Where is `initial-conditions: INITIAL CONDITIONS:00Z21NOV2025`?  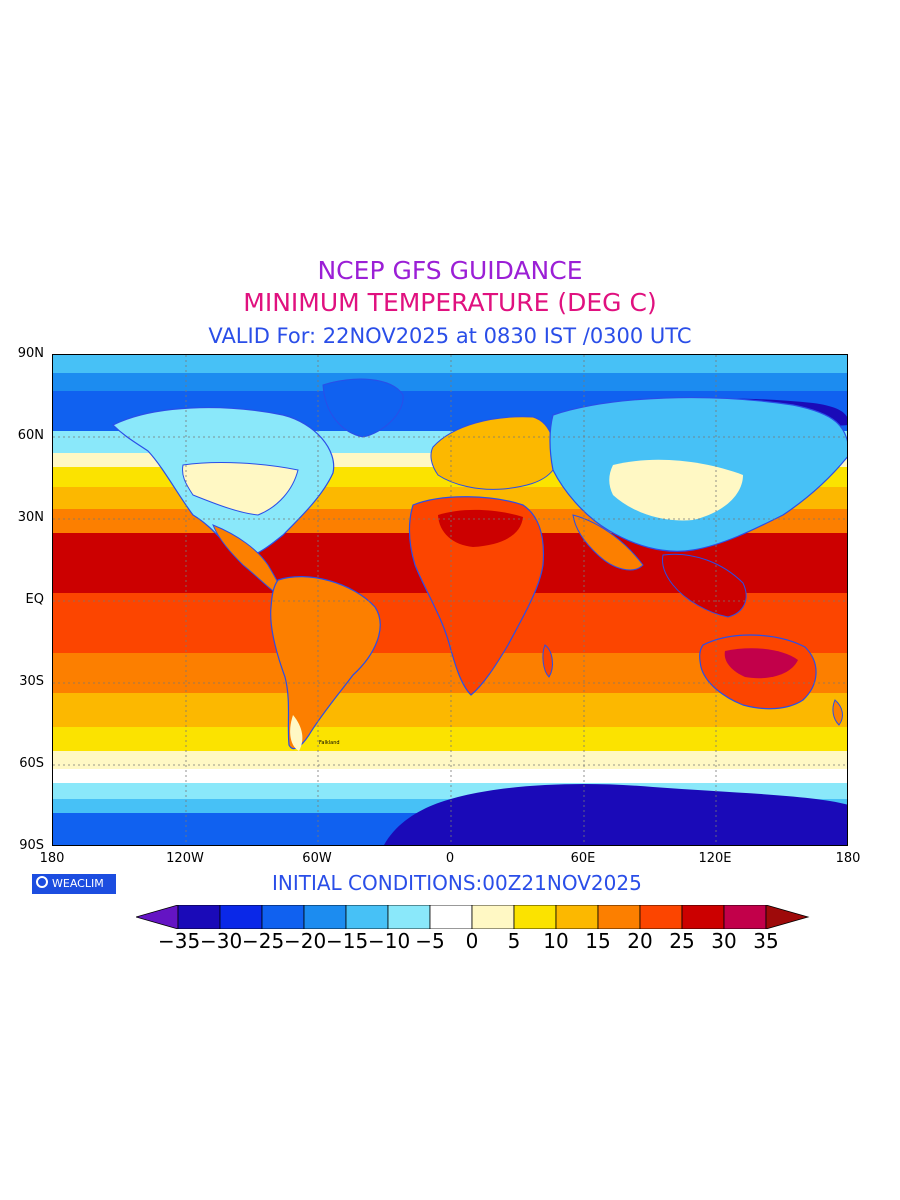 initial-conditions: INITIAL CONDITIONS:00Z21NOV2025 is located at coordinates (457, 883).